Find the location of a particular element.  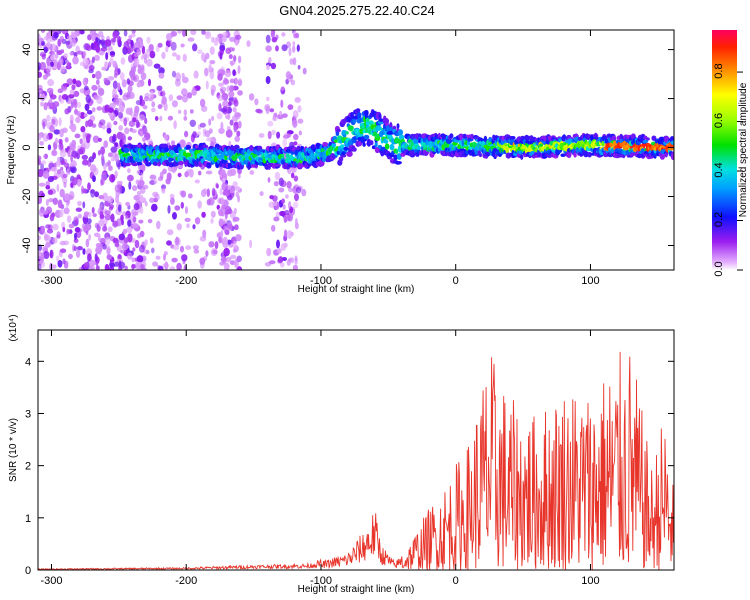

colorbar-tick-label: 0.8 is located at coordinates (719, 70).